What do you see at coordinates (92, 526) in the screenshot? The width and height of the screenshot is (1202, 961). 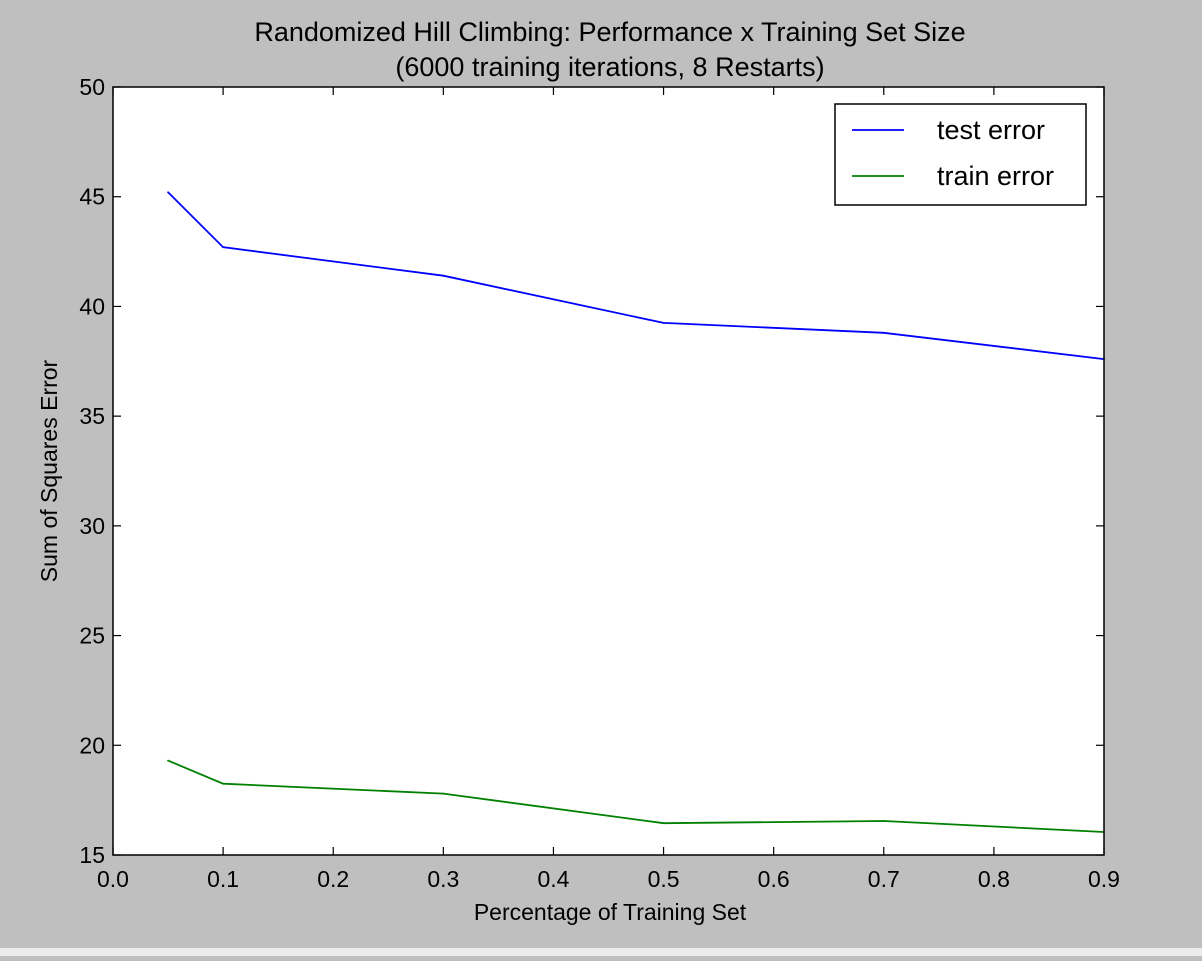 I see `y-tick-label: 30` at bounding box center [92, 526].